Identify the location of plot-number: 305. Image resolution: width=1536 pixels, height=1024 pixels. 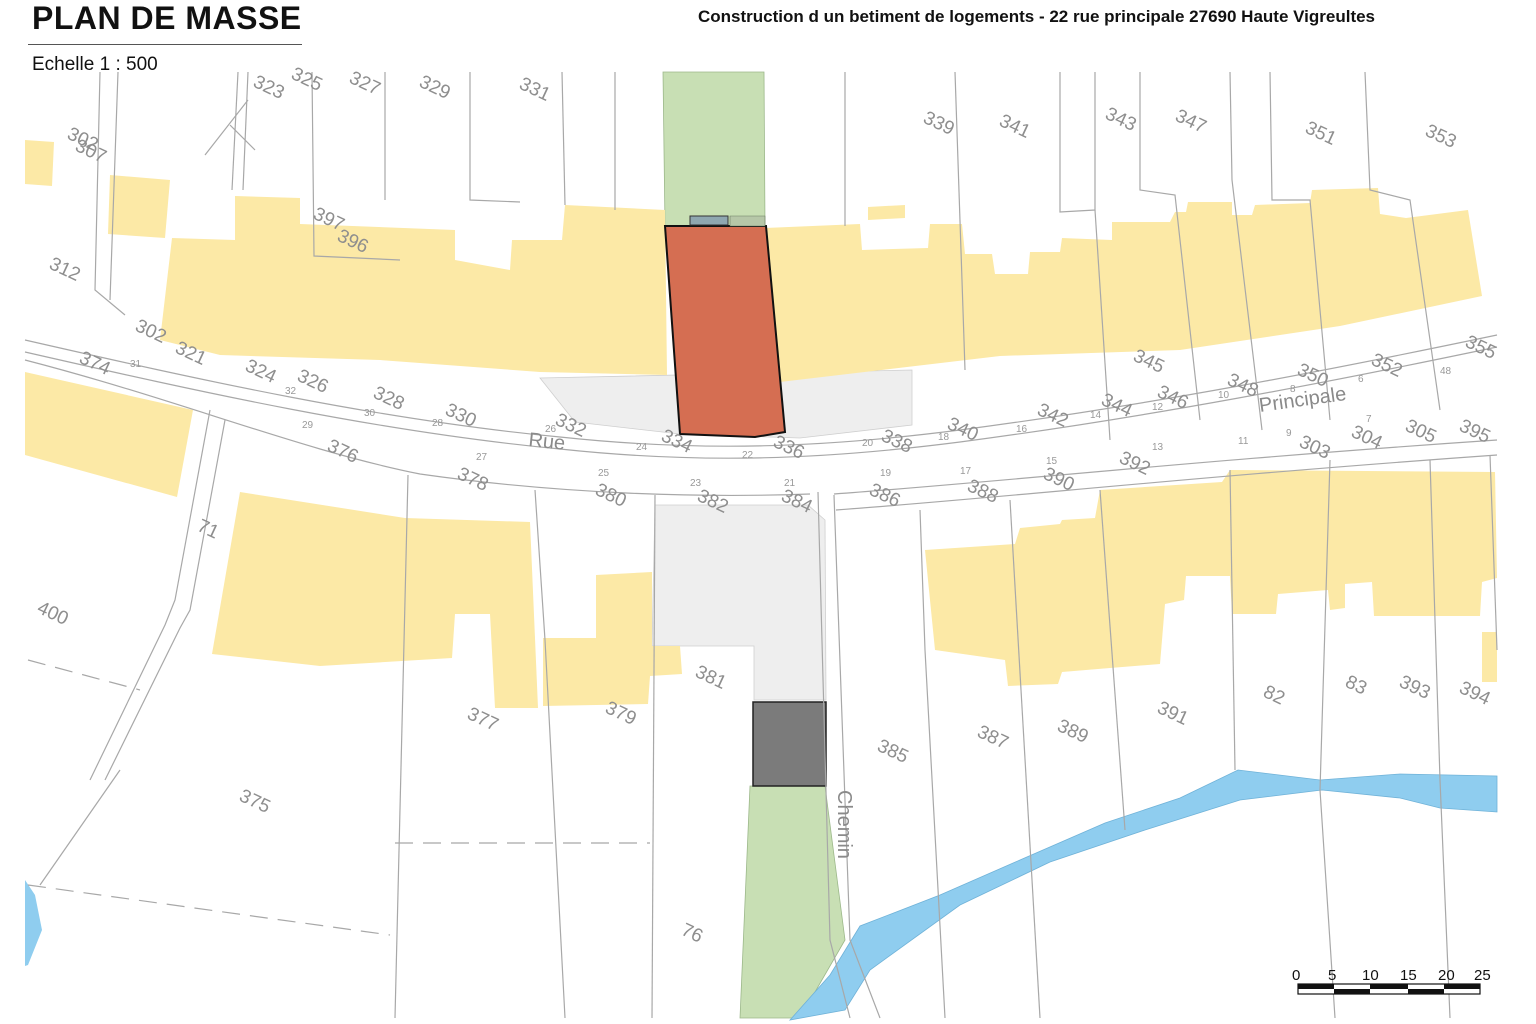
(1421, 431).